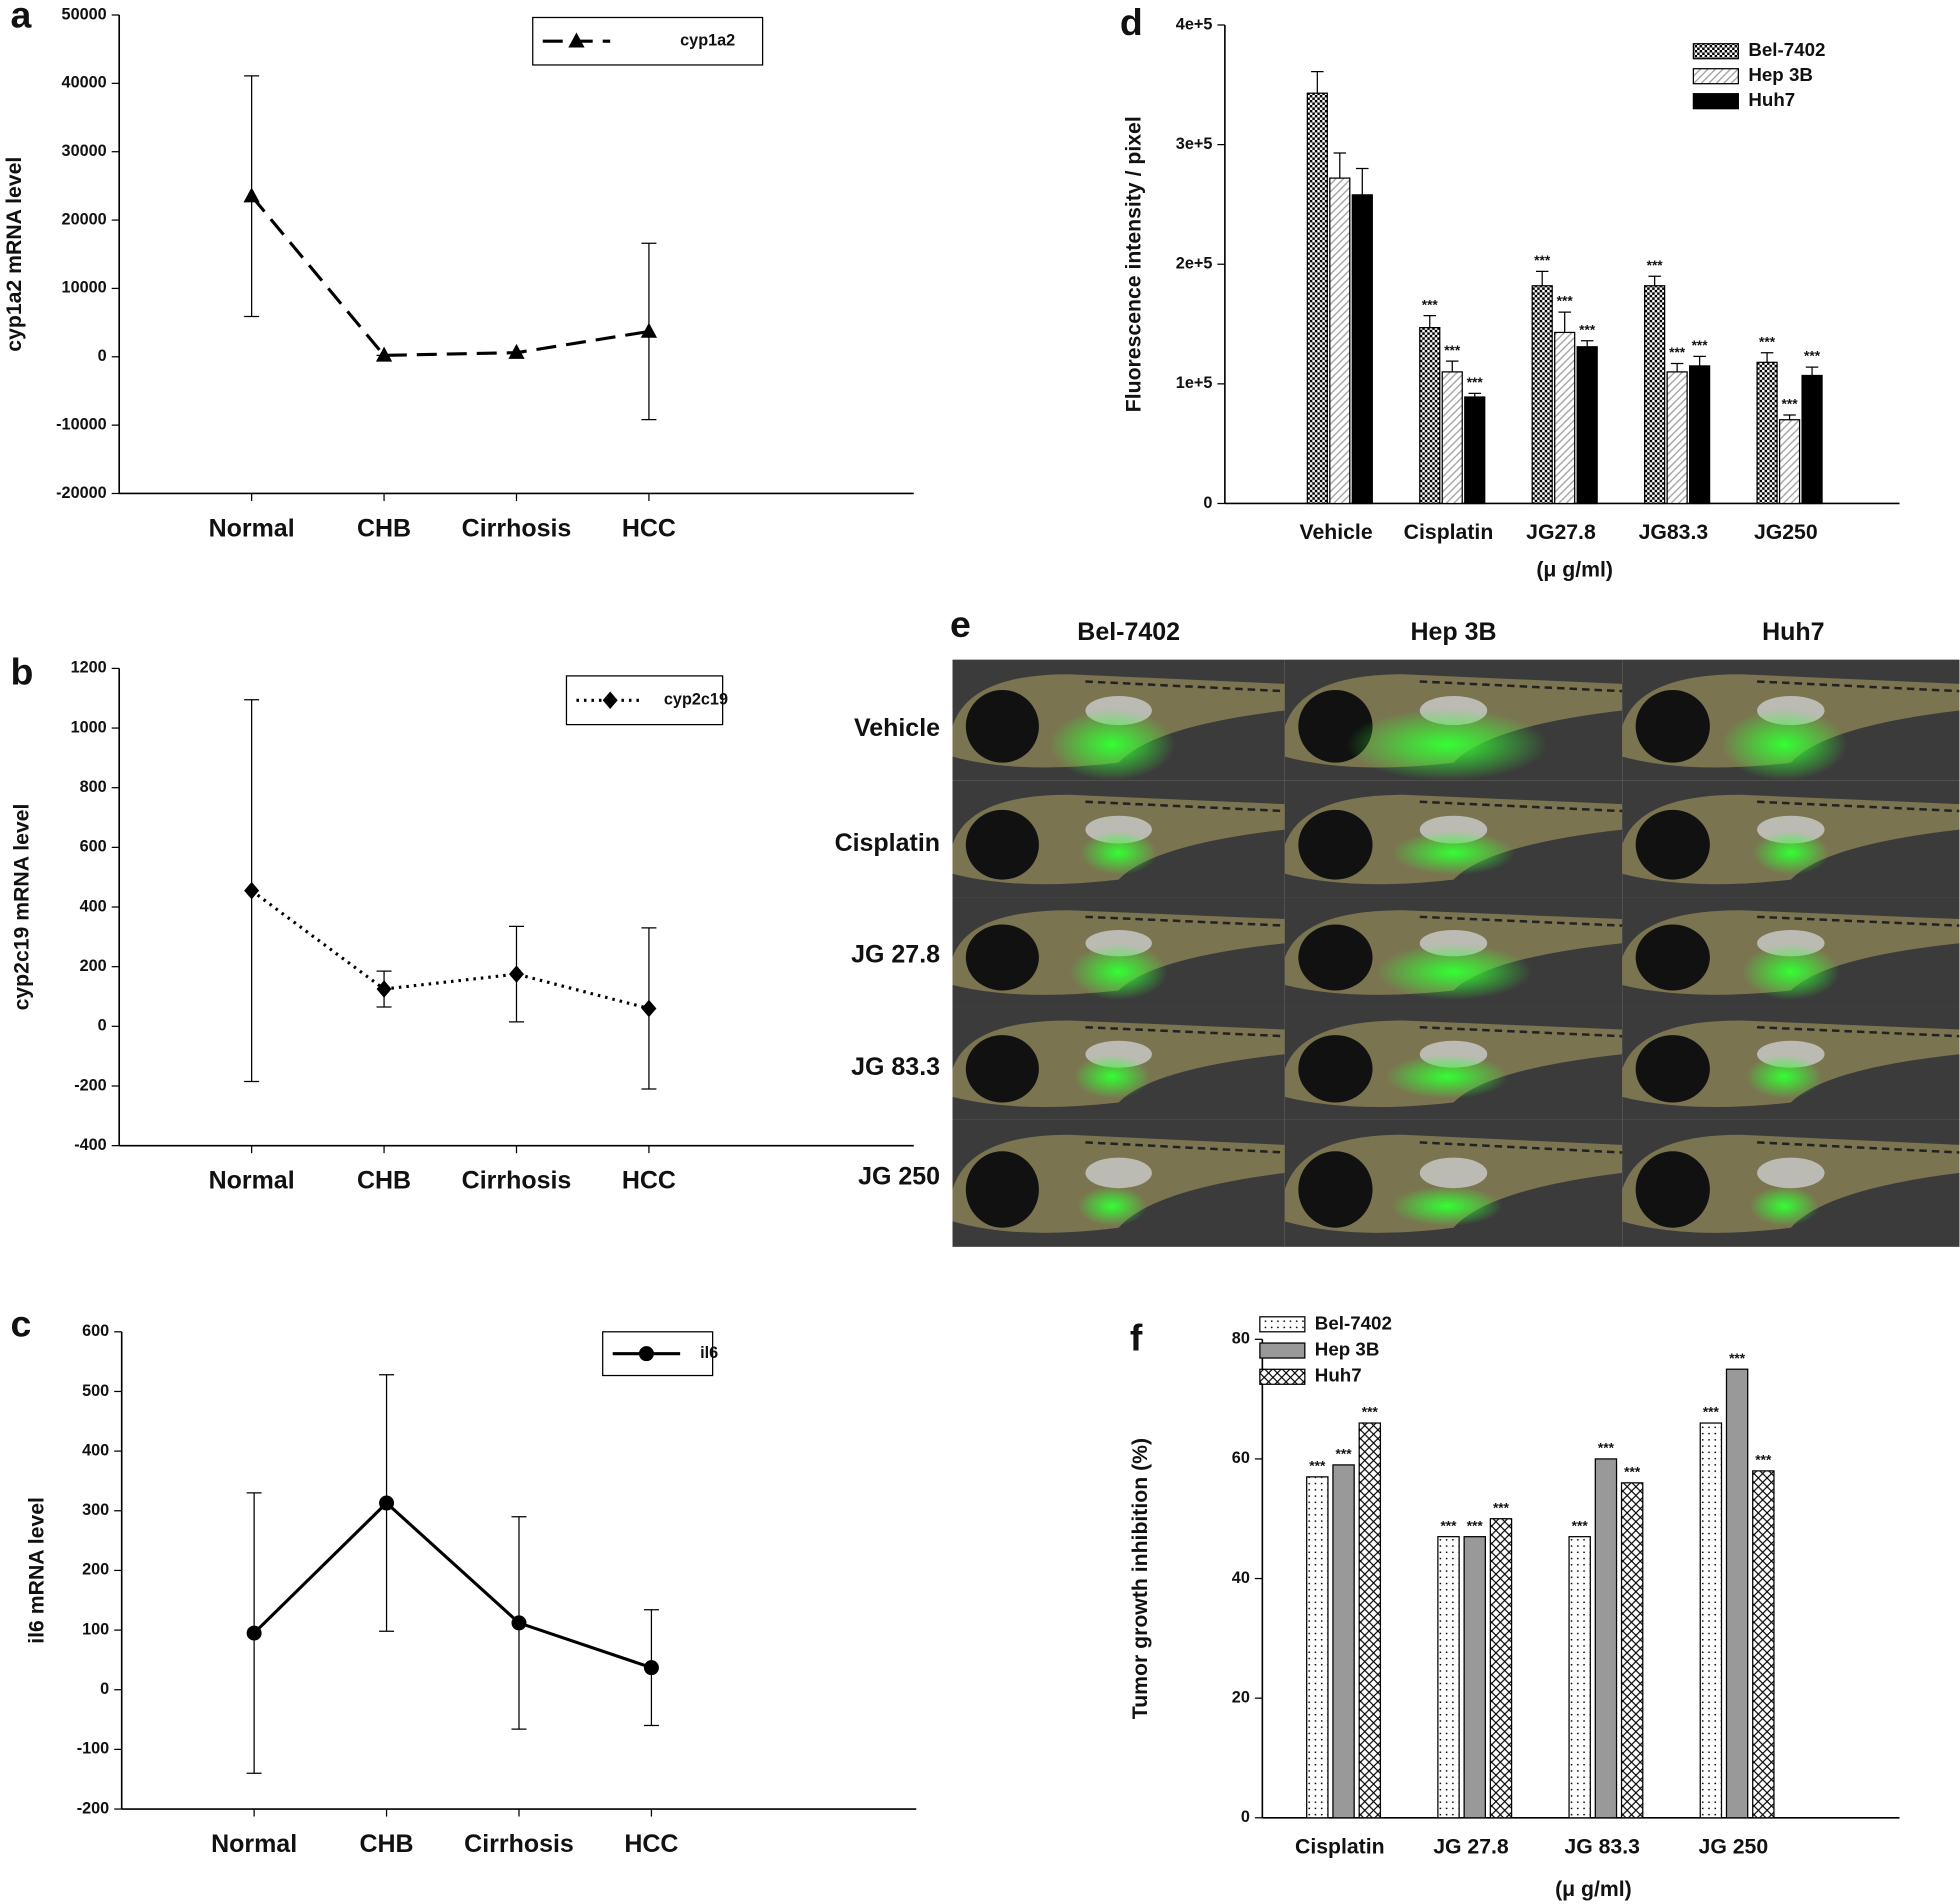  Describe the element at coordinates (707, 41) in the screenshot. I see `legend-label: cyp1a2` at that location.